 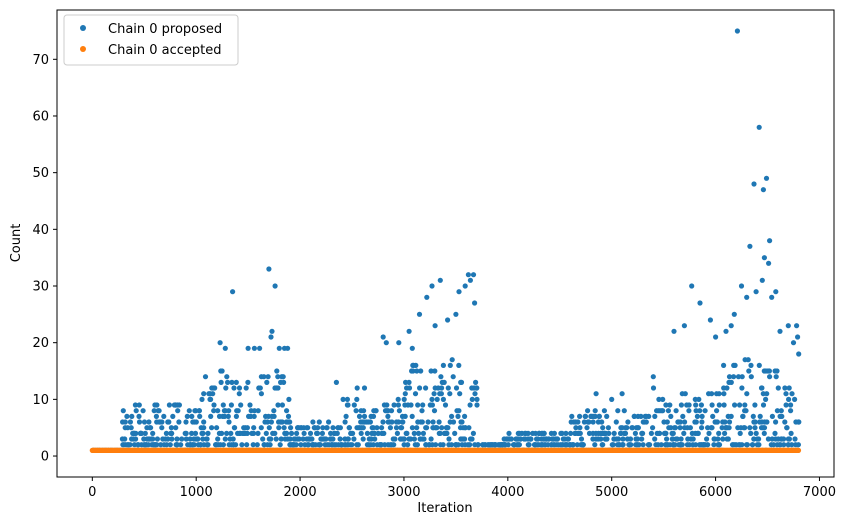 What do you see at coordinates (403, 492) in the screenshot?
I see `x-tick-label: 3000` at bounding box center [403, 492].